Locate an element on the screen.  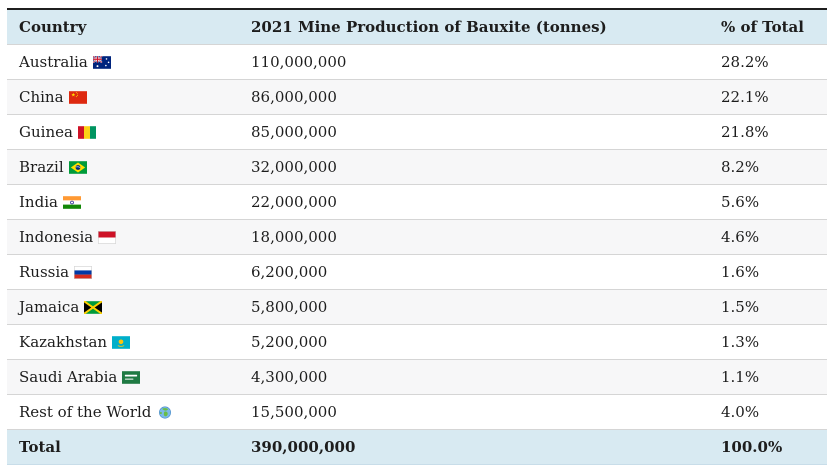
table-footer: Total 390,000,000 100.0% is located at coordinates (417, 447).